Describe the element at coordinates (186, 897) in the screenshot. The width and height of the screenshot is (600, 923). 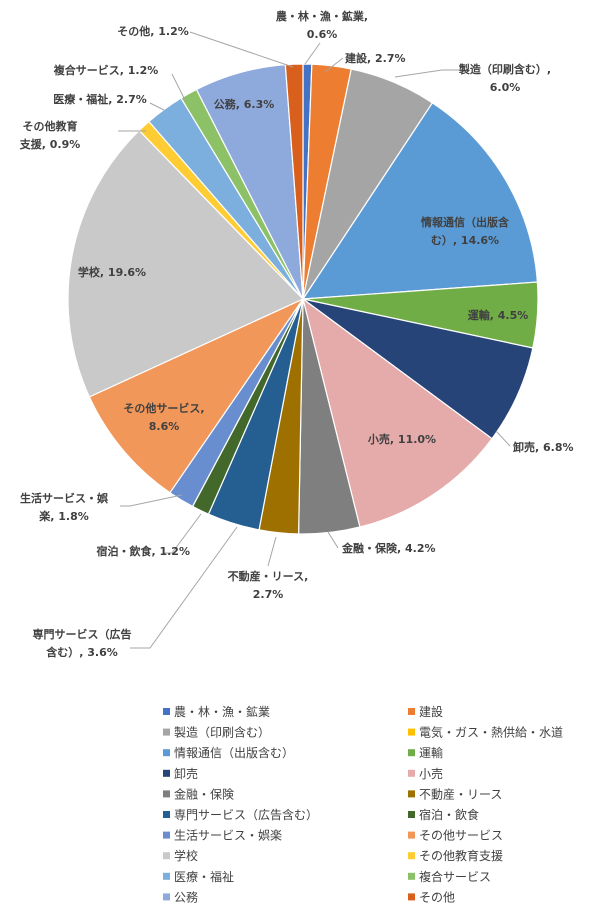
I see `legend-label: 公務` at that location.